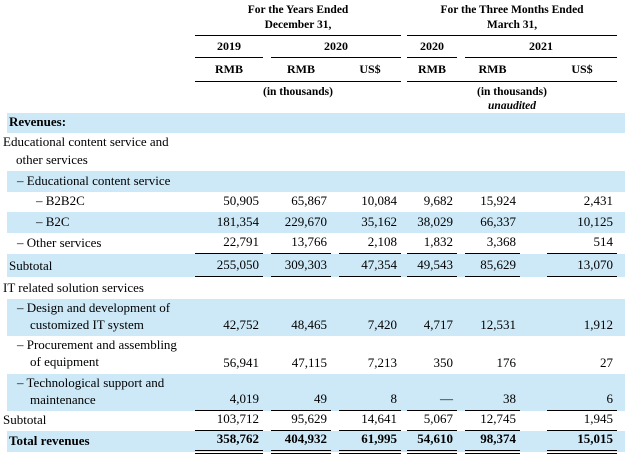 Image resolution: width=625 pixels, height=454 pixels. Describe the element at coordinates (492, 317) in the screenshot. I see `value-cell: 12,531` at that location.